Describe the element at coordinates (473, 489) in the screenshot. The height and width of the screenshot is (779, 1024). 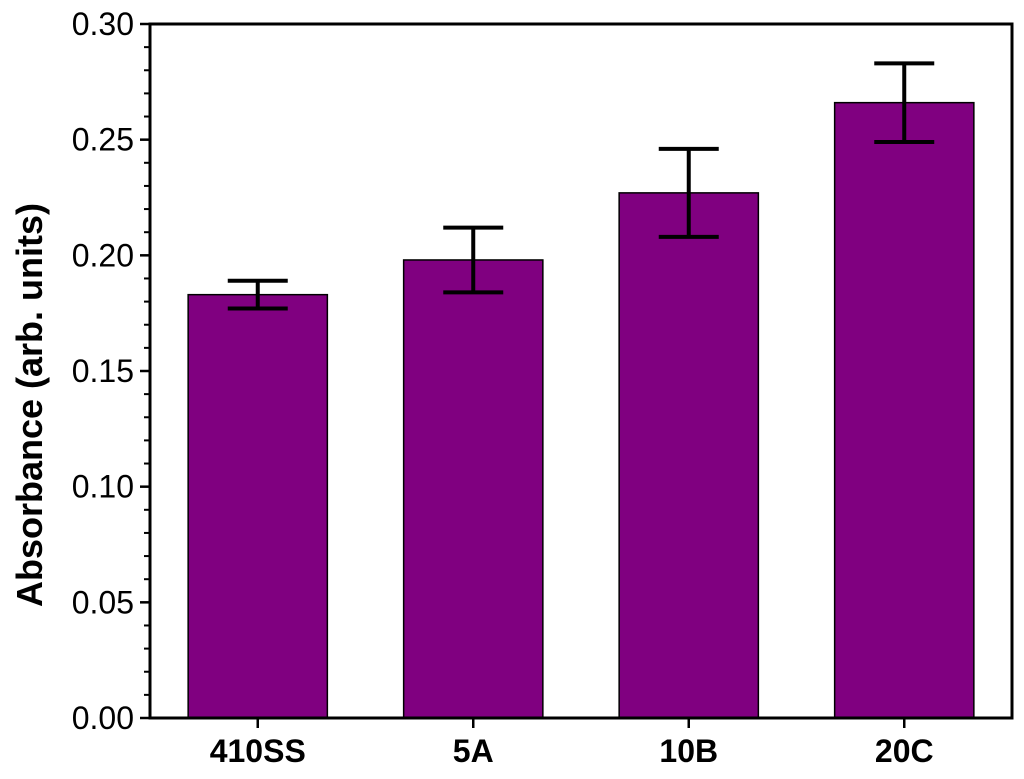
I see `bar-5A` at that location.